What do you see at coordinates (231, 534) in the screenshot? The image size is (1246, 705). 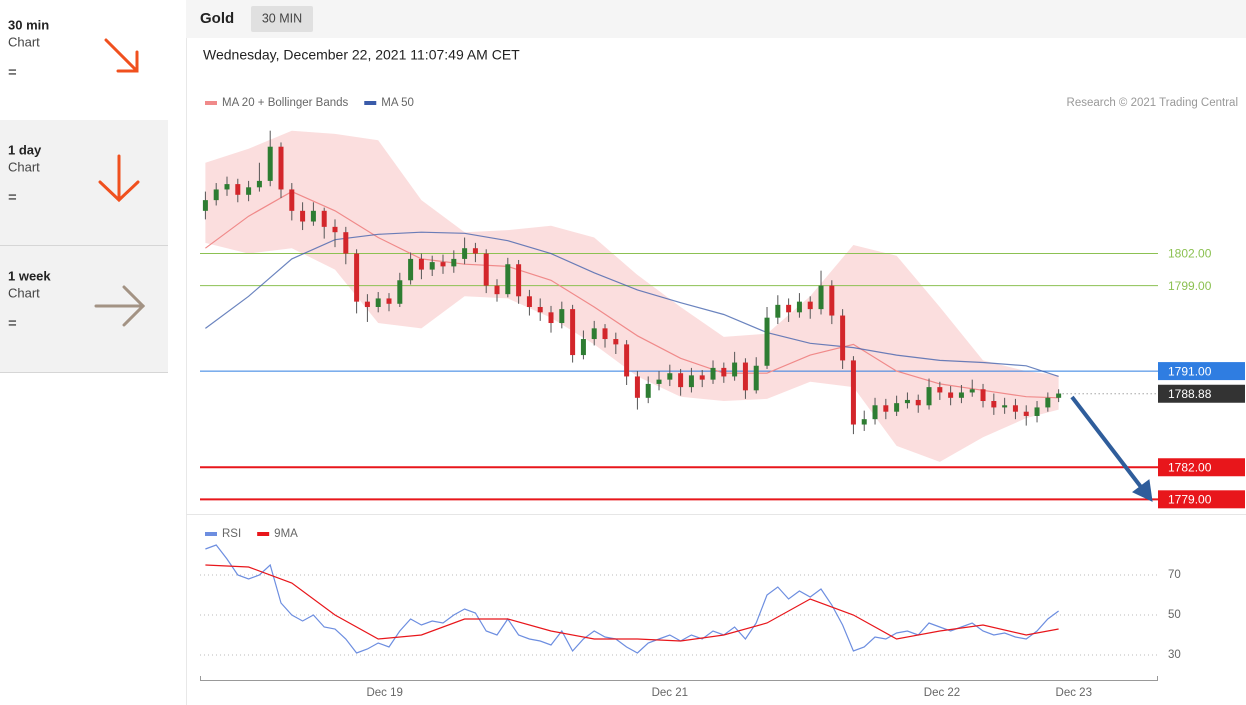 I see `legend-label: RSI` at bounding box center [231, 534].